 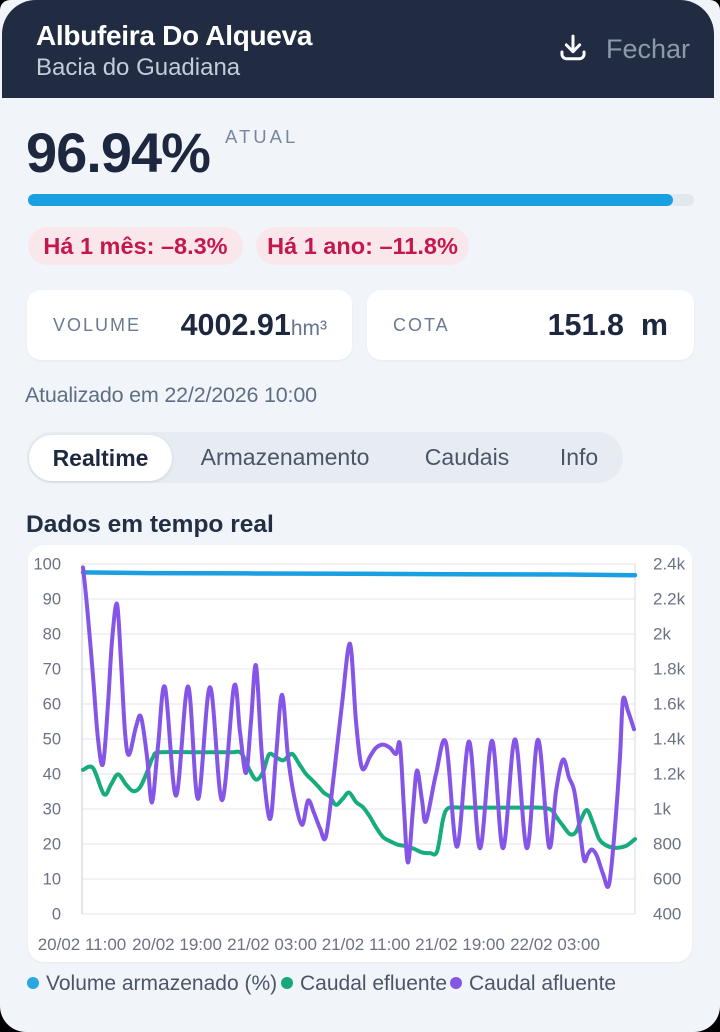 What do you see at coordinates (669, 599) in the screenshot?
I see `svg-text: 2.2k` at bounding box center [669, 599].